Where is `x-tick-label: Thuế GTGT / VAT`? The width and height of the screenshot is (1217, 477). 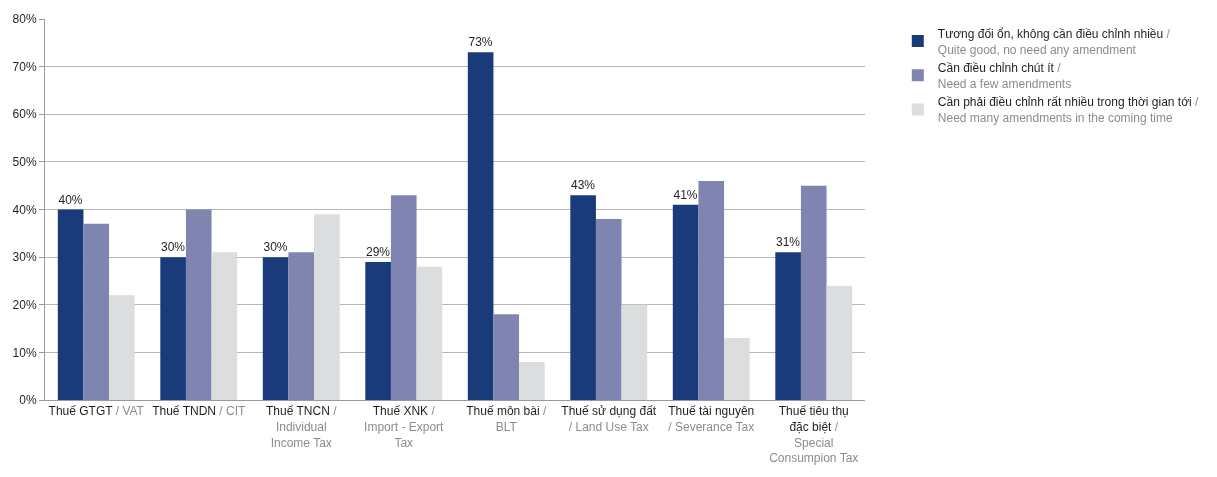 x-tick-label: Thuế GTGT / VAT is located at coordinates (96, 411).